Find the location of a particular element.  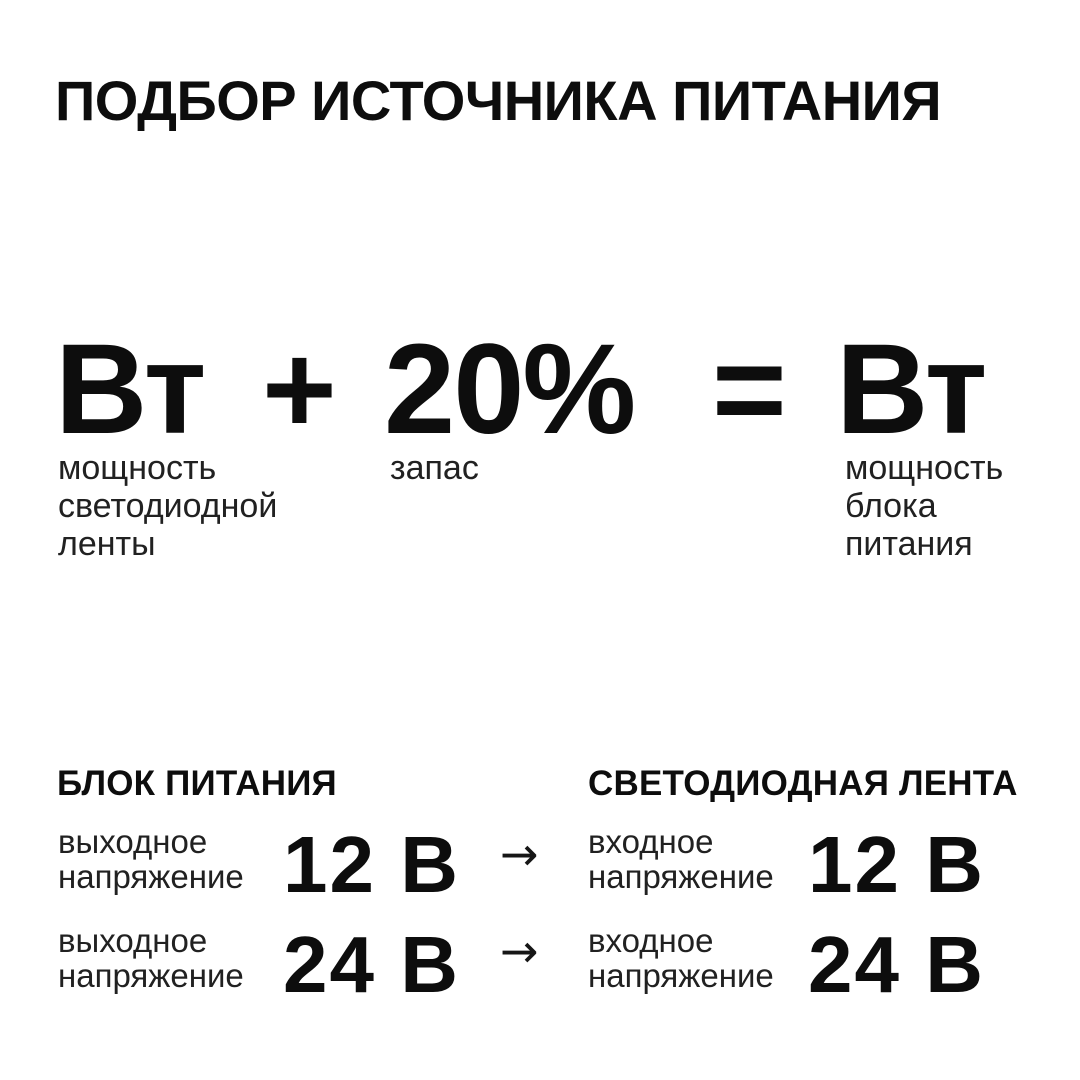

reserve-percent-value: 20% is located at coordinates (510, 389).